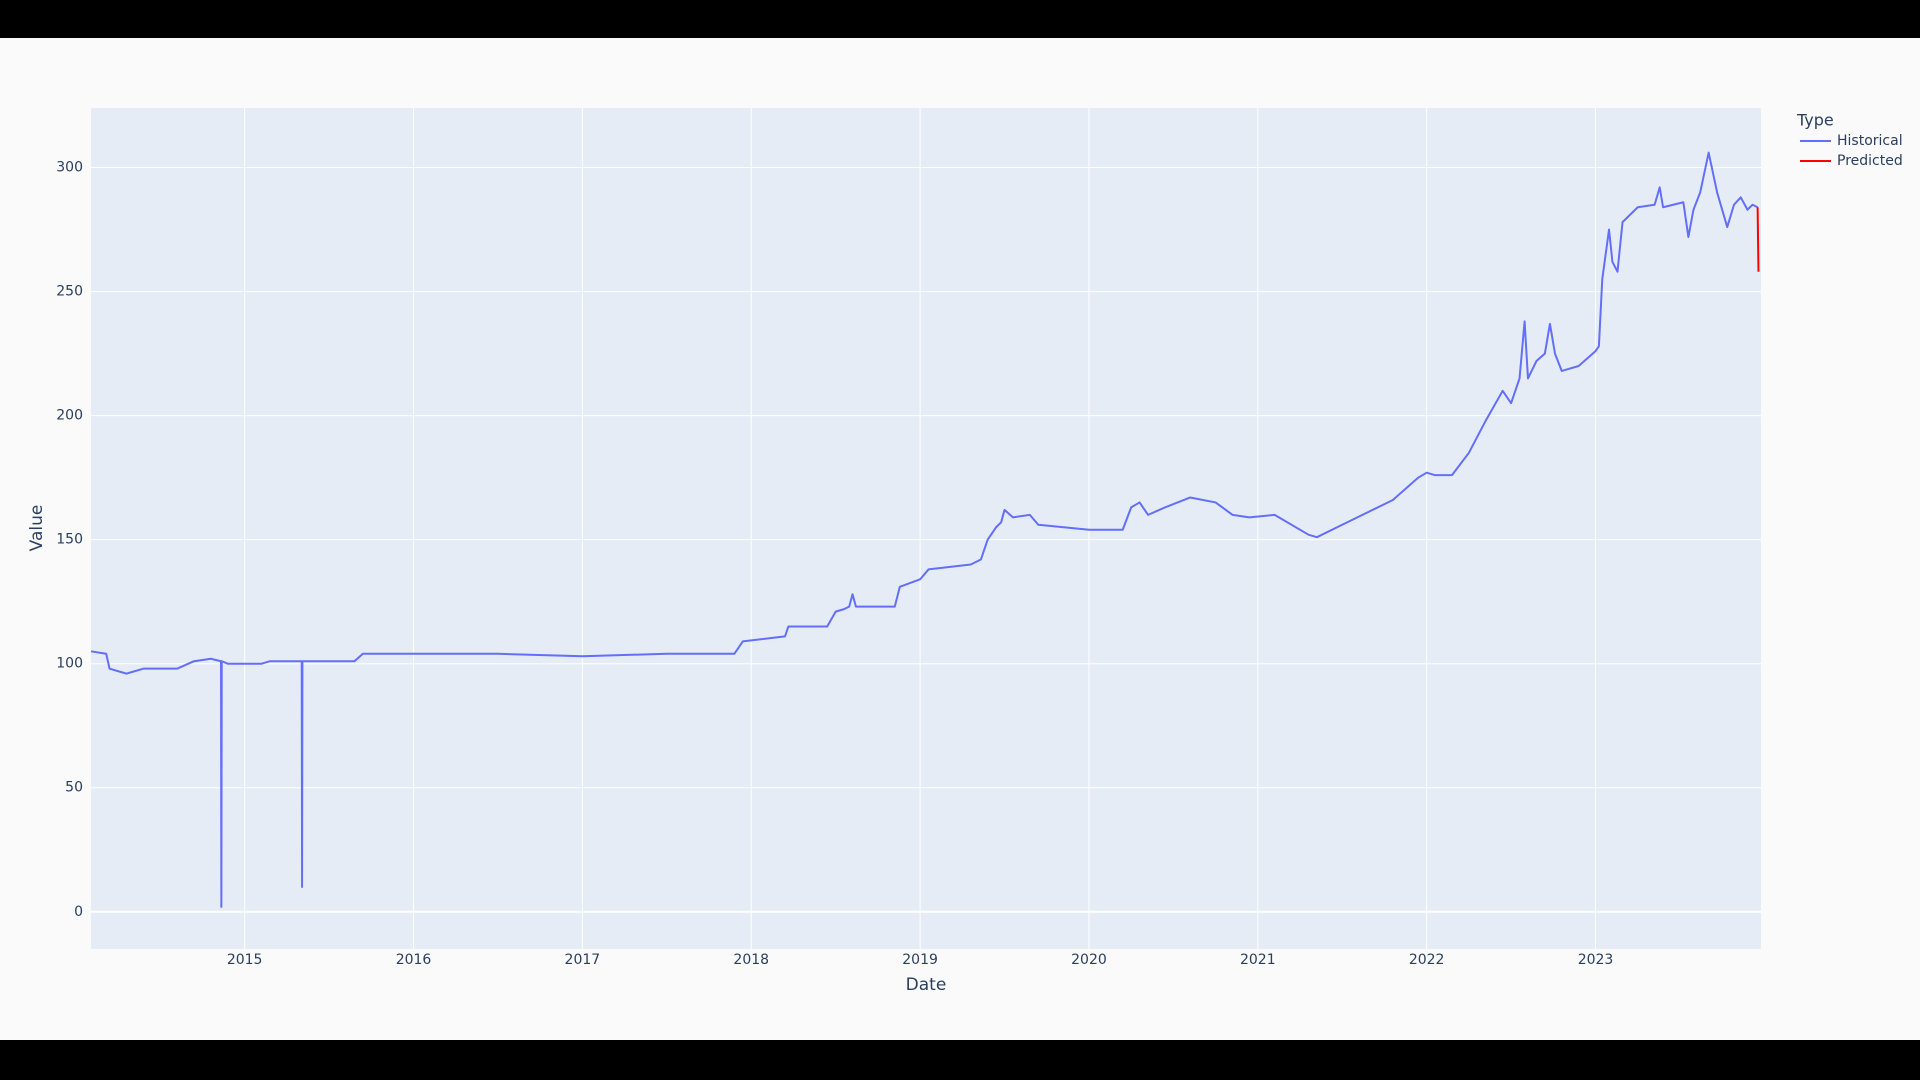  Describe the element at coordinates (751, 960) in the screenshot. I see `x-tick-label: 2018` at that location.